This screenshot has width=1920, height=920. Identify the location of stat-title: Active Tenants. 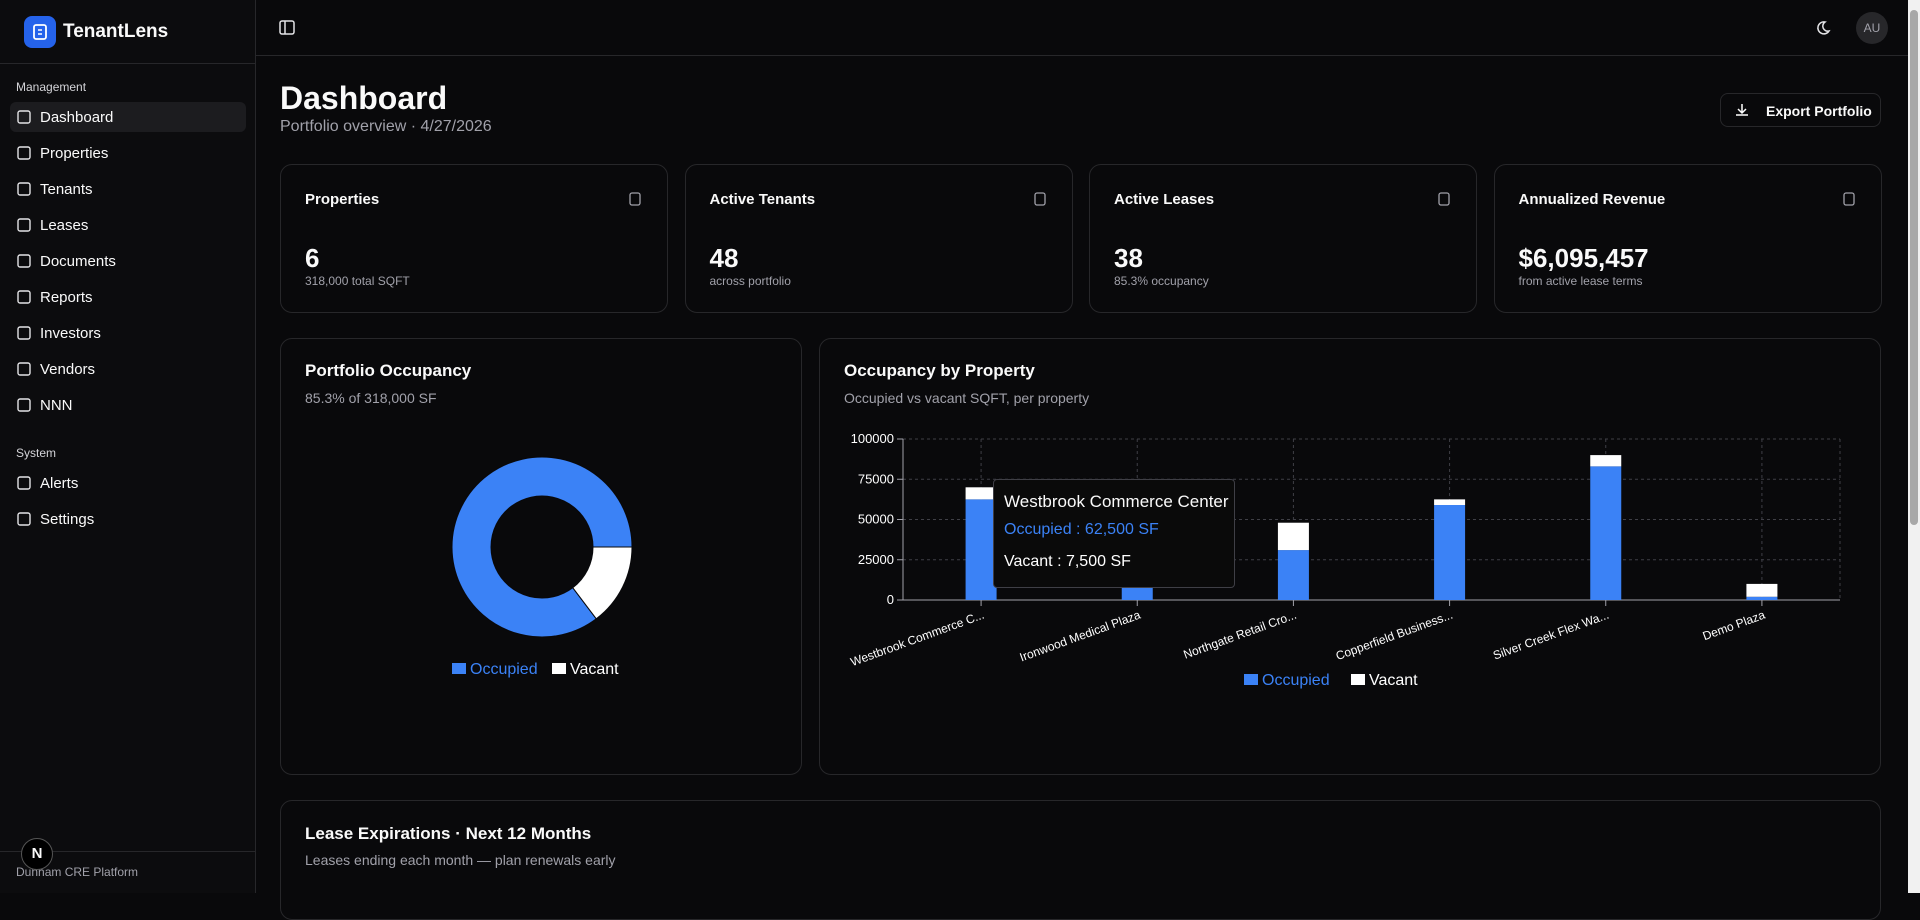
(762, 199).